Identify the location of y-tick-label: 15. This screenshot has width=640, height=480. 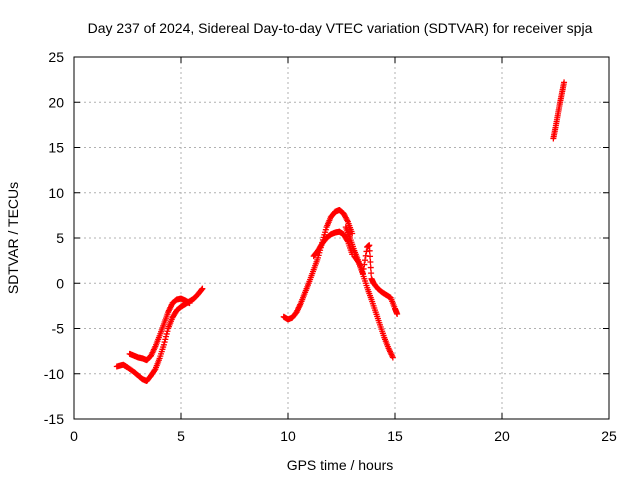
(56, 148).